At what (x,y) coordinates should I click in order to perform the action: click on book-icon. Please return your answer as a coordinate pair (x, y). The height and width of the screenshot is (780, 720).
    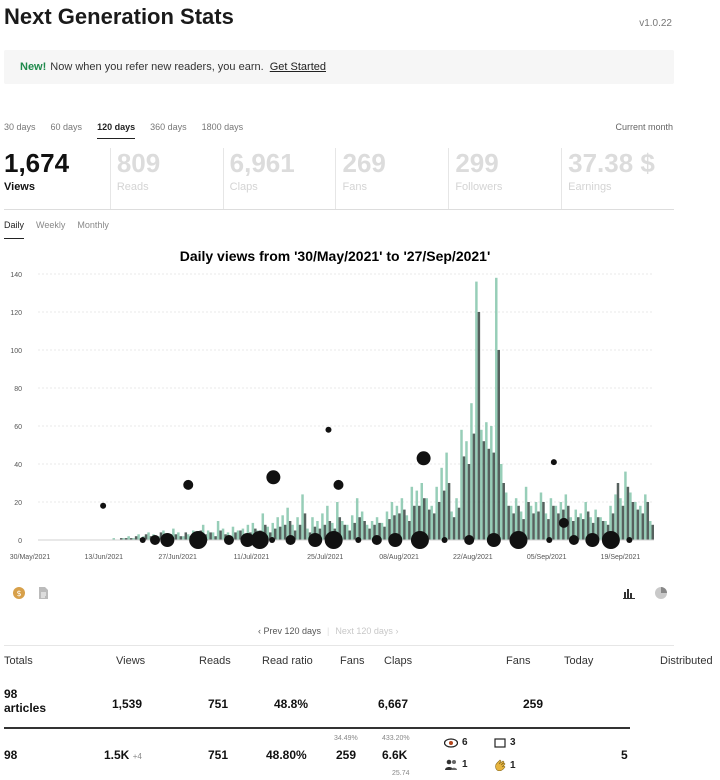
    Looking at the image, I should click on (500, 742).